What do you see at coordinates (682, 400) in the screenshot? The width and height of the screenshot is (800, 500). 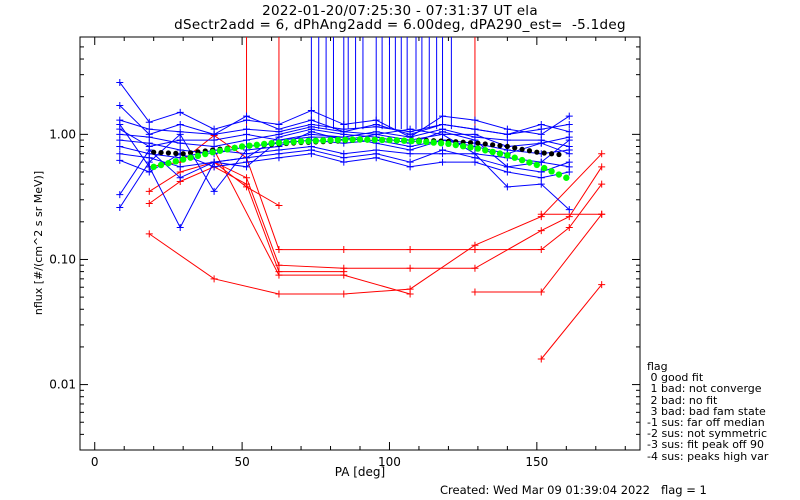 I see `flag-legend-item: 2 bad: no fit` at bounding box center [682, 400].